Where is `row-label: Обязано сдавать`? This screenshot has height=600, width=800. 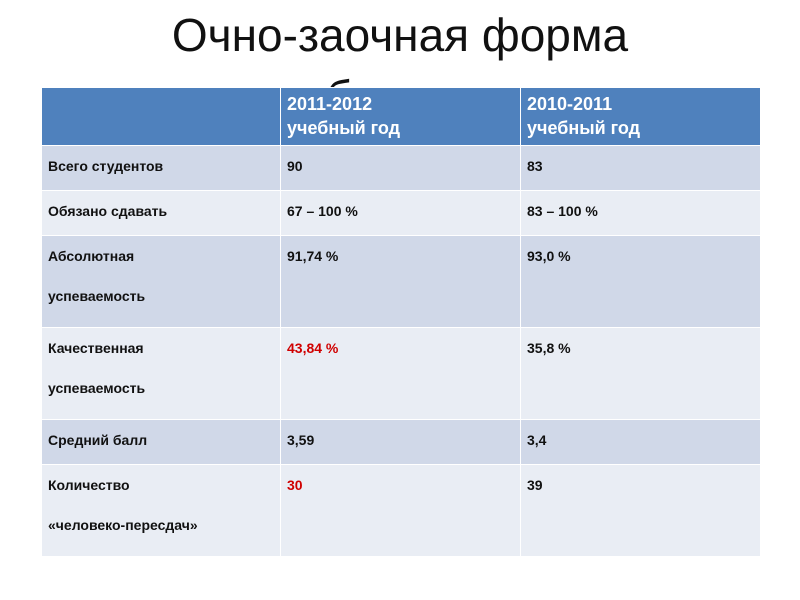
row-label: Обязано сдавать is located at coordinates (161, 213).